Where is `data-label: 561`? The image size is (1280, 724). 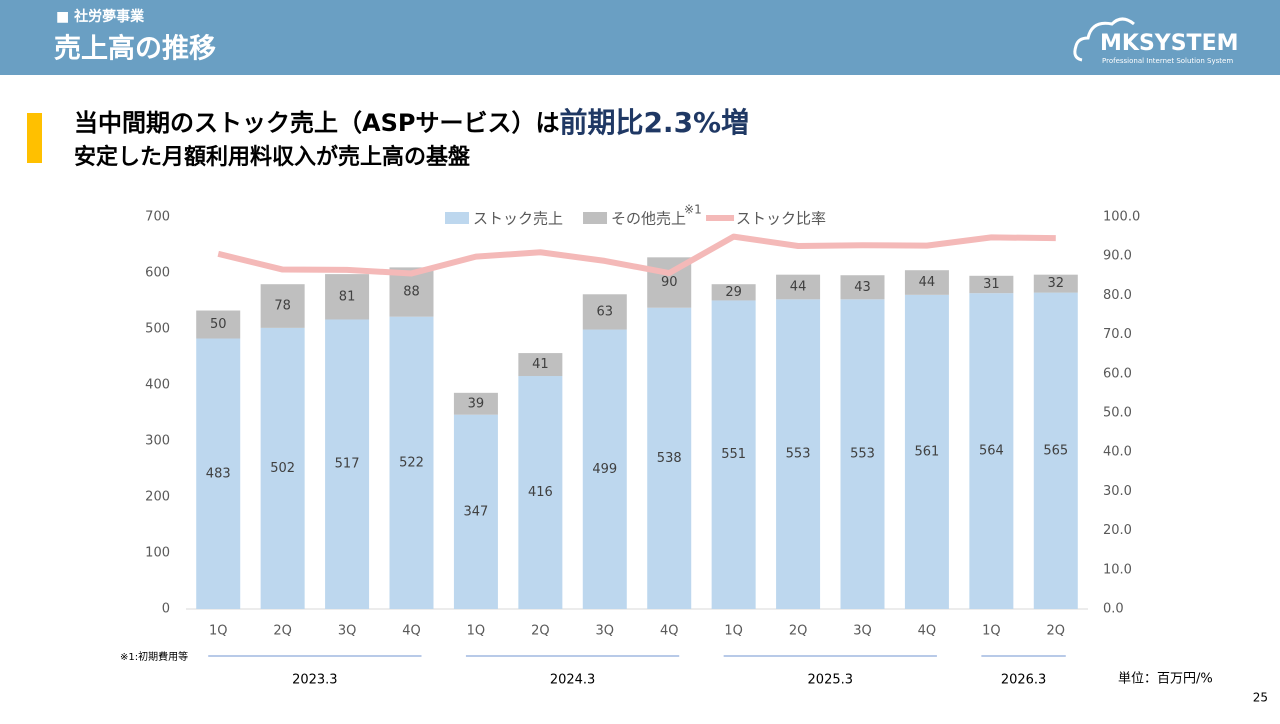
data-label: 561 is located at coordinates (927, 451).